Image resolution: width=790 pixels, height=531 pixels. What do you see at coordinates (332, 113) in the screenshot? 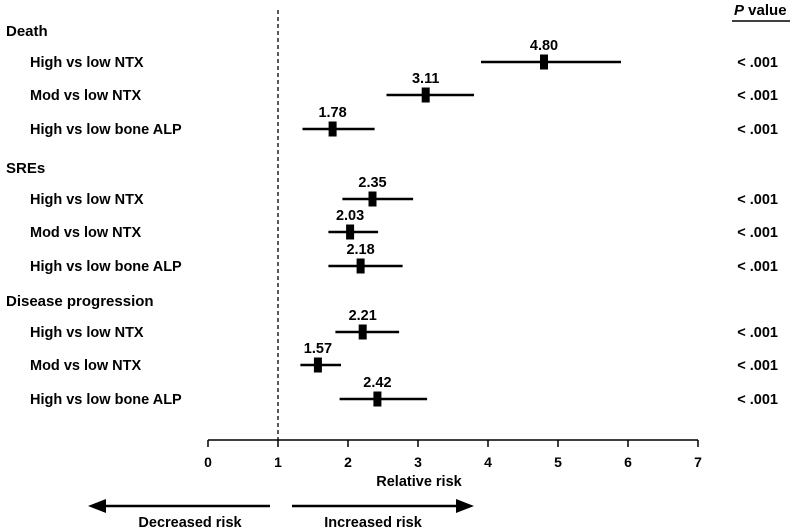
I see `estimate-label: 1.78` at bounding box center [332, 113].